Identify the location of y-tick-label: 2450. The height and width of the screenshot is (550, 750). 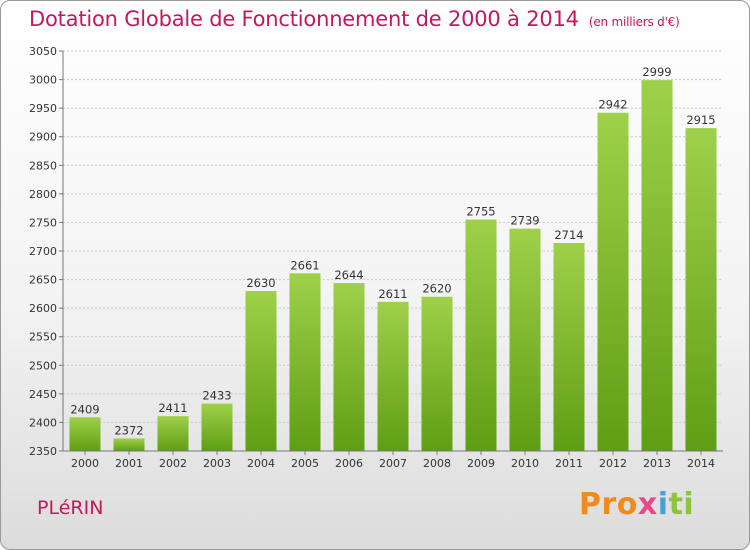
(43, 394).